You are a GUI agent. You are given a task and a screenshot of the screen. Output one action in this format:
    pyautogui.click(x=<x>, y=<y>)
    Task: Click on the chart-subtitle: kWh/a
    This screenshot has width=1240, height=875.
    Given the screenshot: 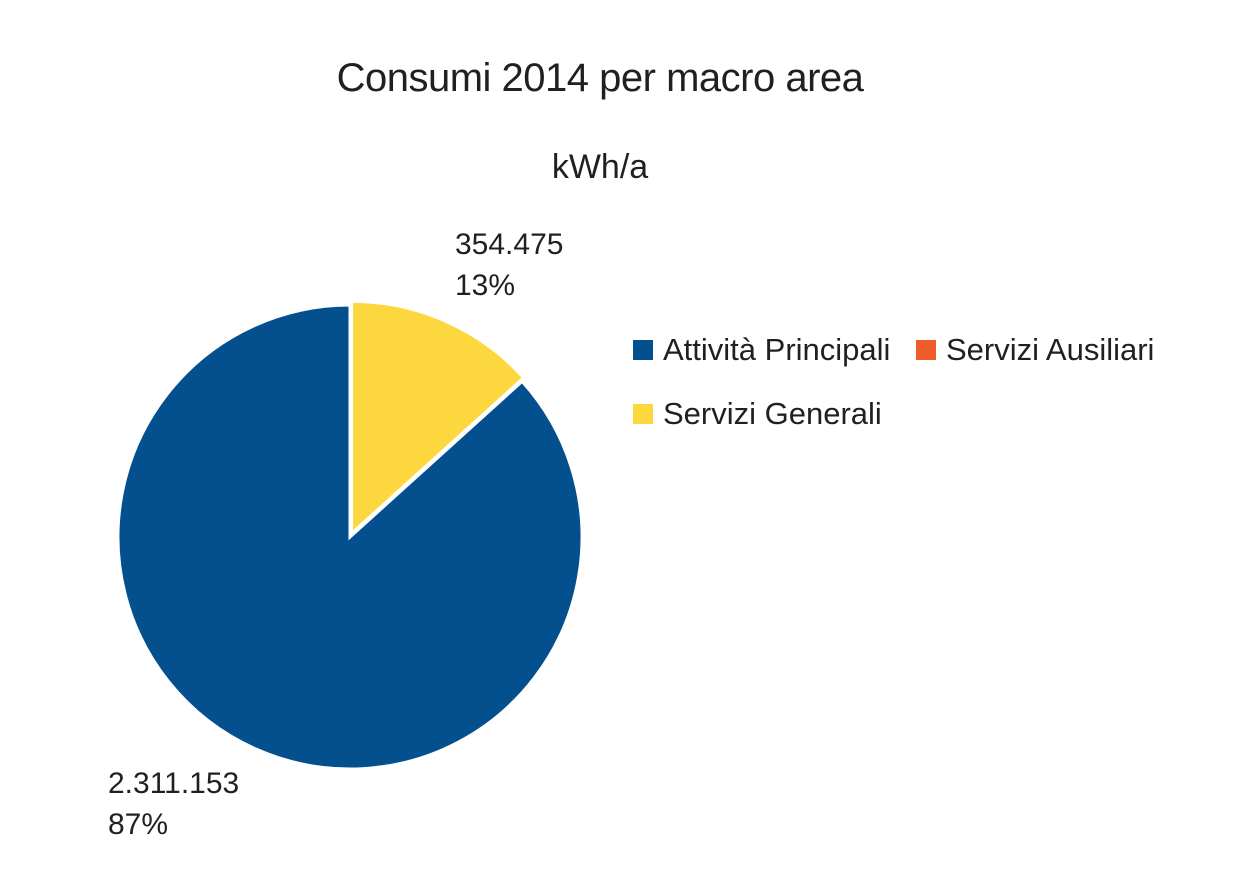 What is the action you would take?
    pyautogui.click(x=600, y=167)
    